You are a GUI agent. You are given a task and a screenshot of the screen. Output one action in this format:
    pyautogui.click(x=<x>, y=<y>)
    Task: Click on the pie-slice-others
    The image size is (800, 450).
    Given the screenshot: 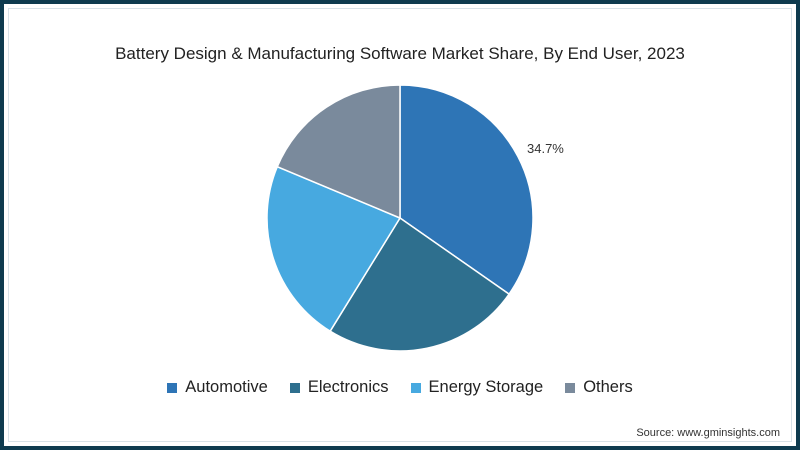 What is the action you would take?
    pyautogui.click(x=338, y=152)
    